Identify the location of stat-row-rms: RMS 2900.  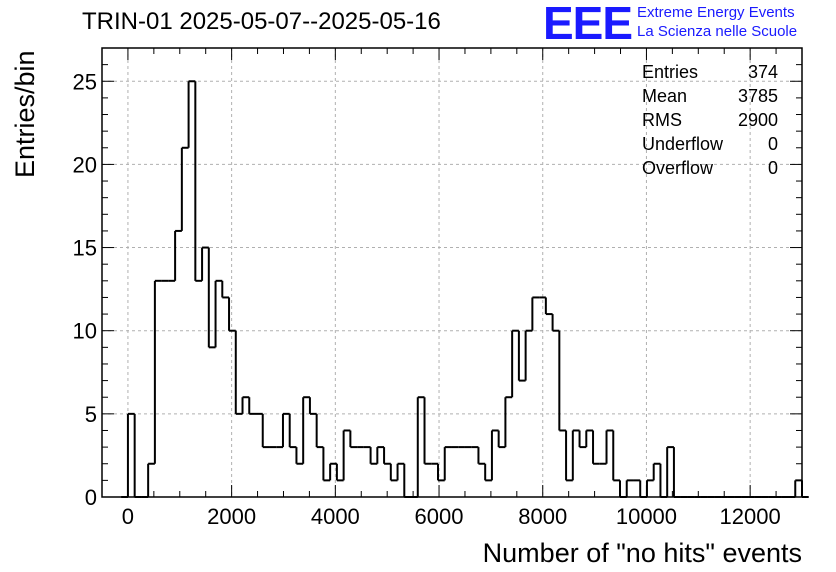
(710, 120).